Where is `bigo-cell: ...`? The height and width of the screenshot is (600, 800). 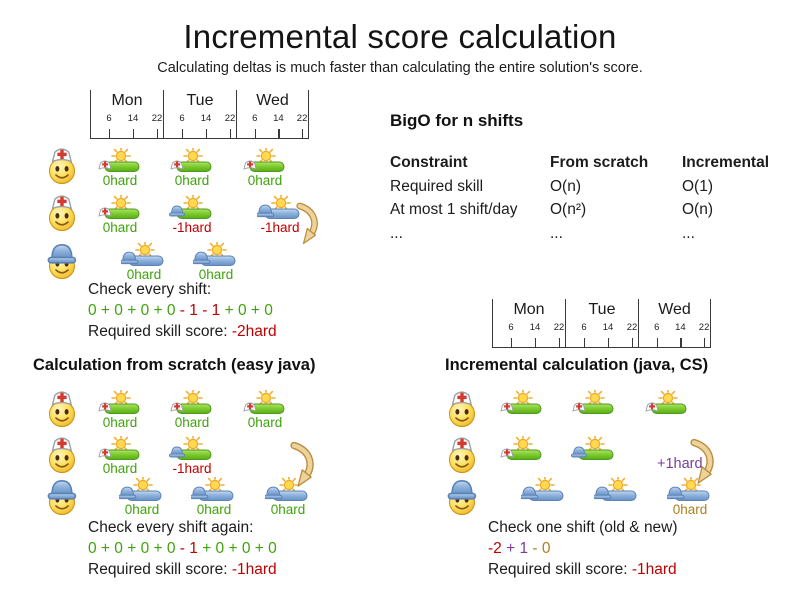
bigo-cell: ... is located at coordinates (396, 233).